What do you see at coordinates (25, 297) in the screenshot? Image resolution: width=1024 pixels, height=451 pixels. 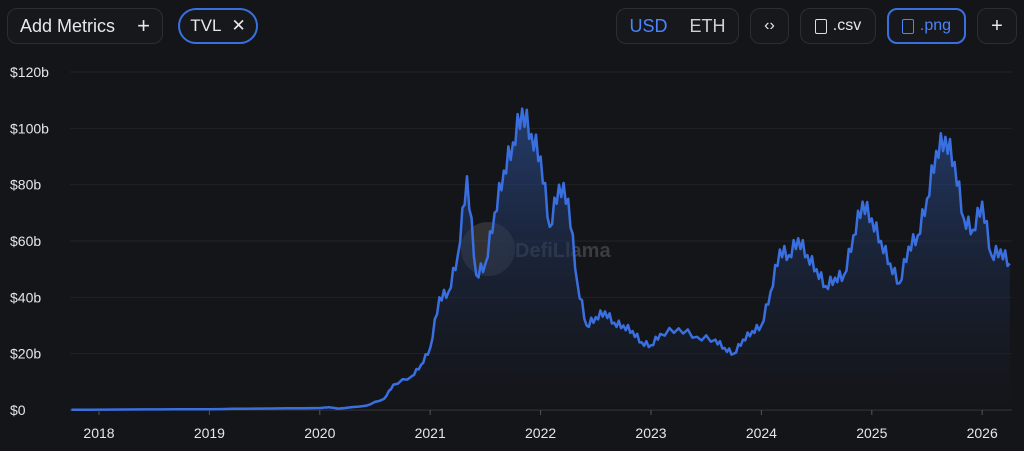 I see `y-tick-label: $40b` at bounding box center [25, 297].